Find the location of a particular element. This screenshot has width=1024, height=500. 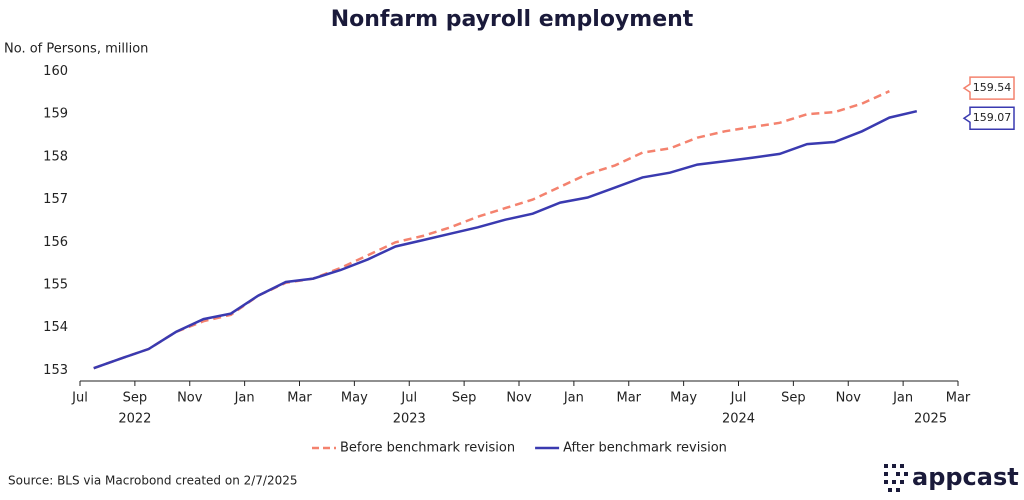

logo-text: appcast is located at coordinates (965, 477).